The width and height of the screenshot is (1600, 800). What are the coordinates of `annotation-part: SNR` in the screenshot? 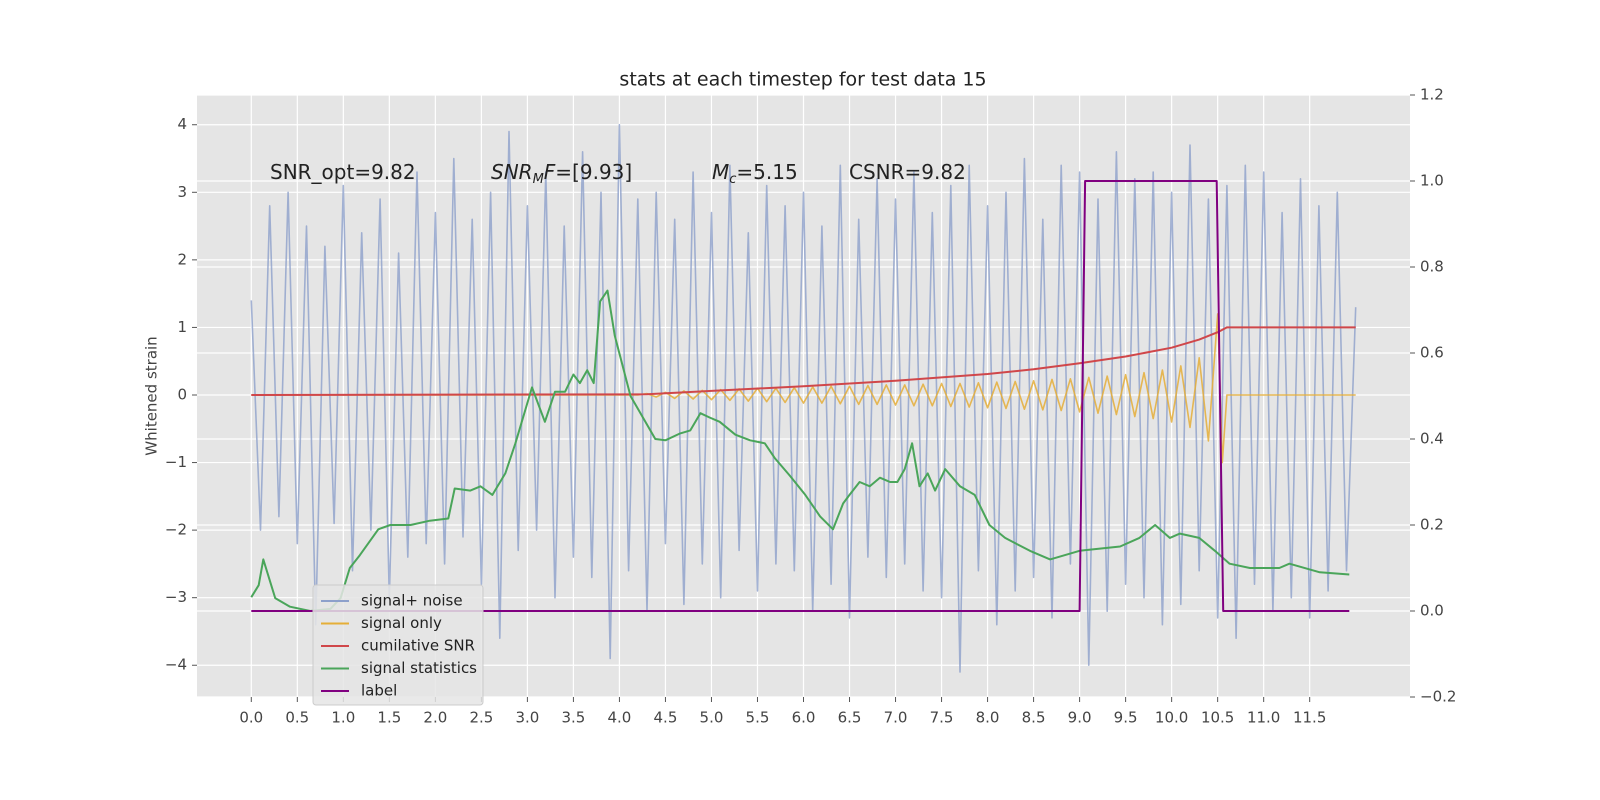 It's located at (512, 172).